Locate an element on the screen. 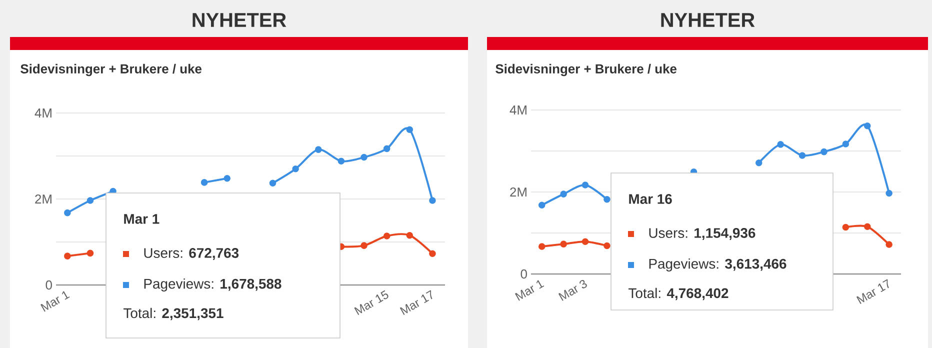 The image size is (932, 348). annotation: Pageviews: 3,613,466 is located at coordinates (717, 265).